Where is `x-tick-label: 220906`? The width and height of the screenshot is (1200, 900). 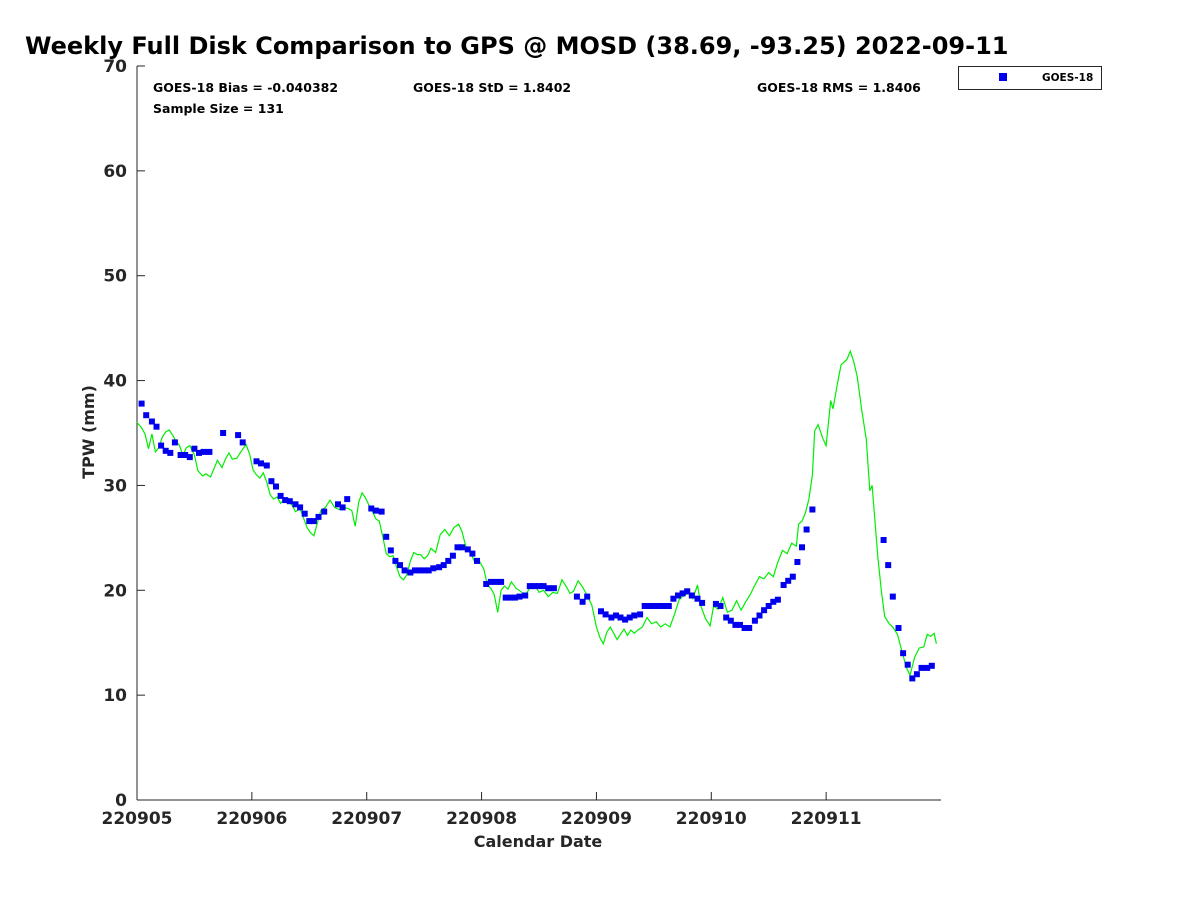 x-tick-label: 220906 is located at coordinates (251, 819).